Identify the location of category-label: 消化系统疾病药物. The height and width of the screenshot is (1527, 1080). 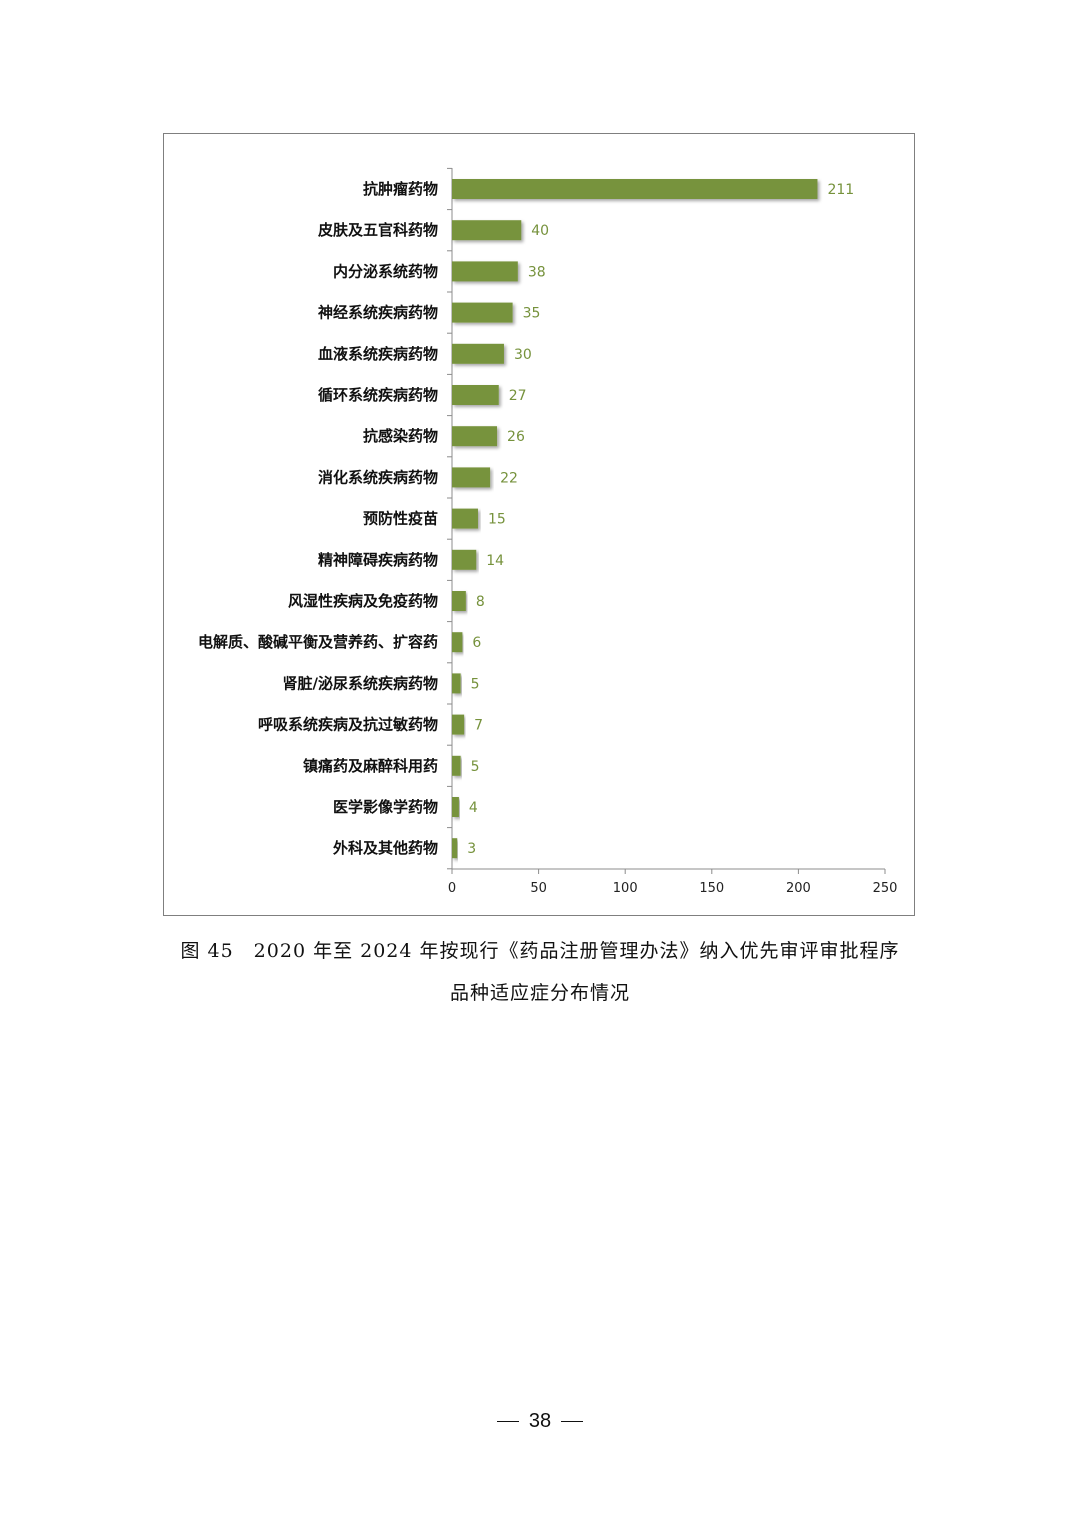
(378, 477).